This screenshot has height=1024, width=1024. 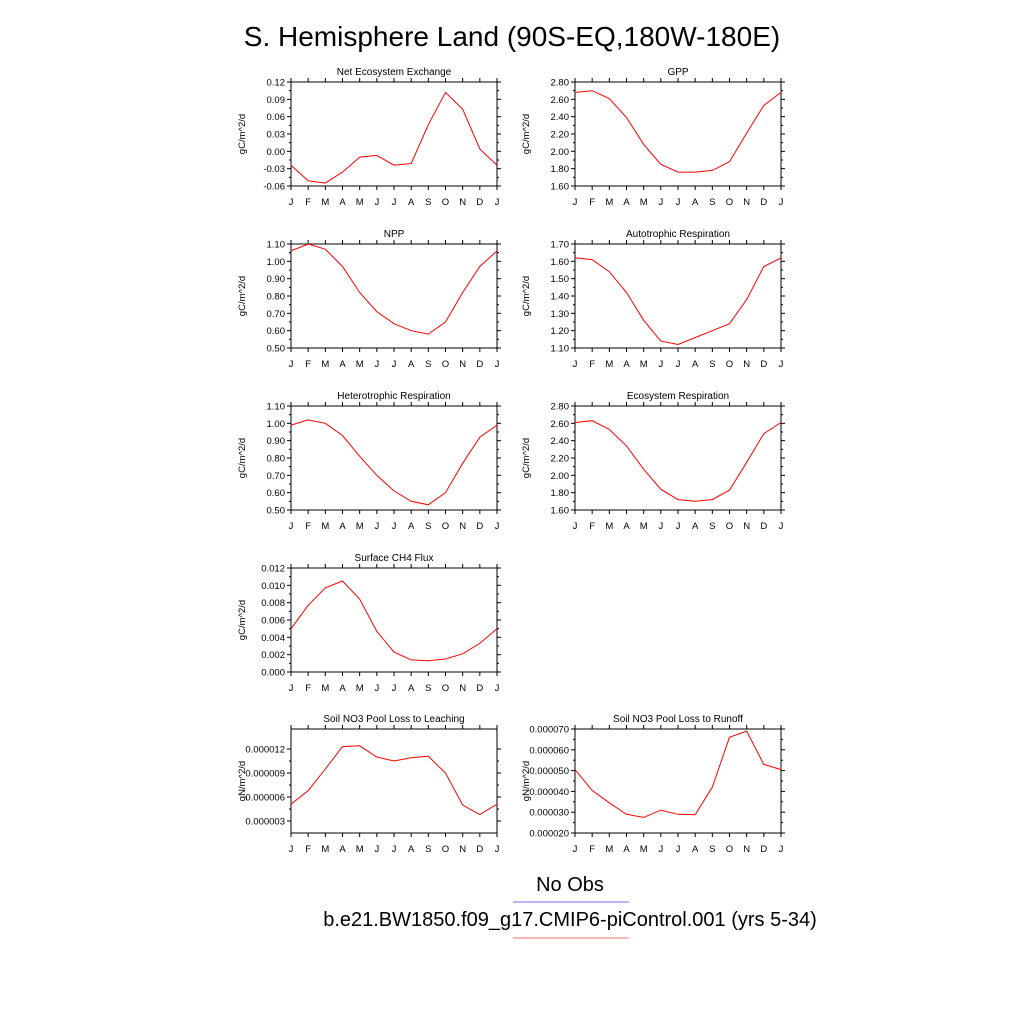 What do you see at coordinates (549, 730) in the screenshot?
I see `y-tick-label: 0.000070` at bounding box center [549, 730].